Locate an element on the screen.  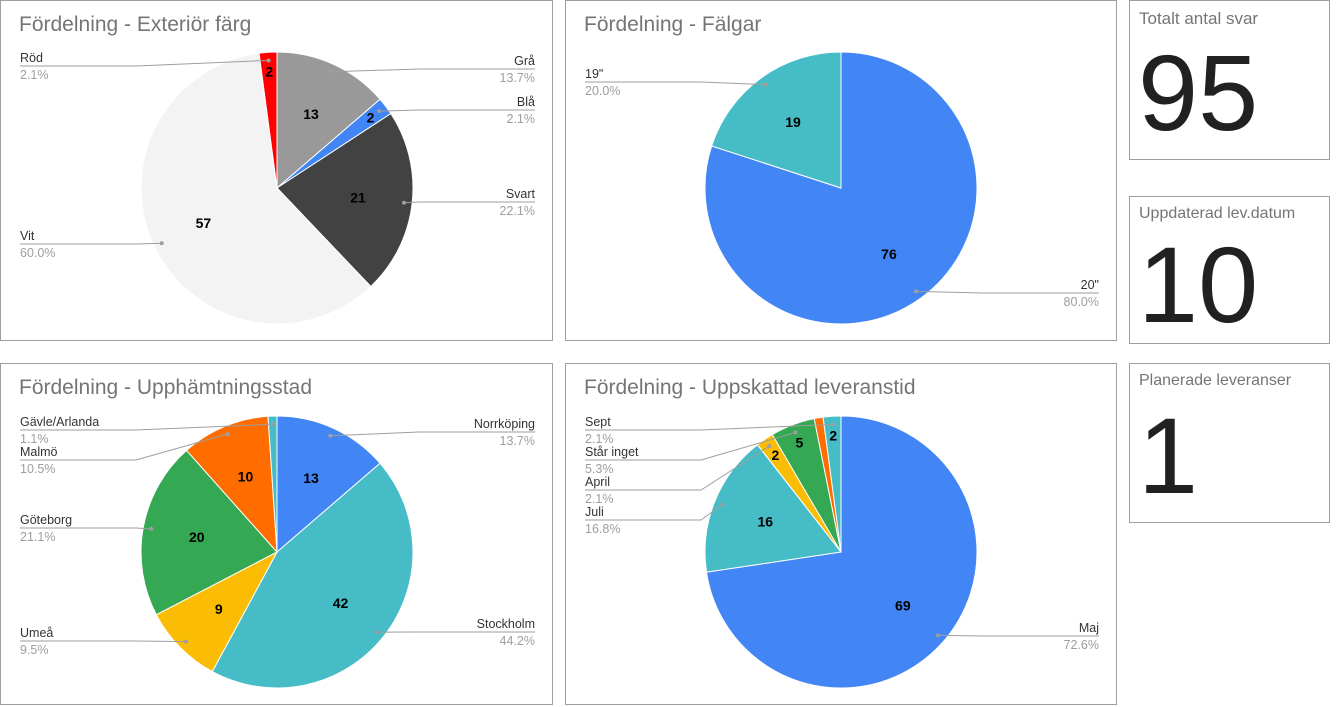
legend-label: Blå is located at coordinates (526, 102).